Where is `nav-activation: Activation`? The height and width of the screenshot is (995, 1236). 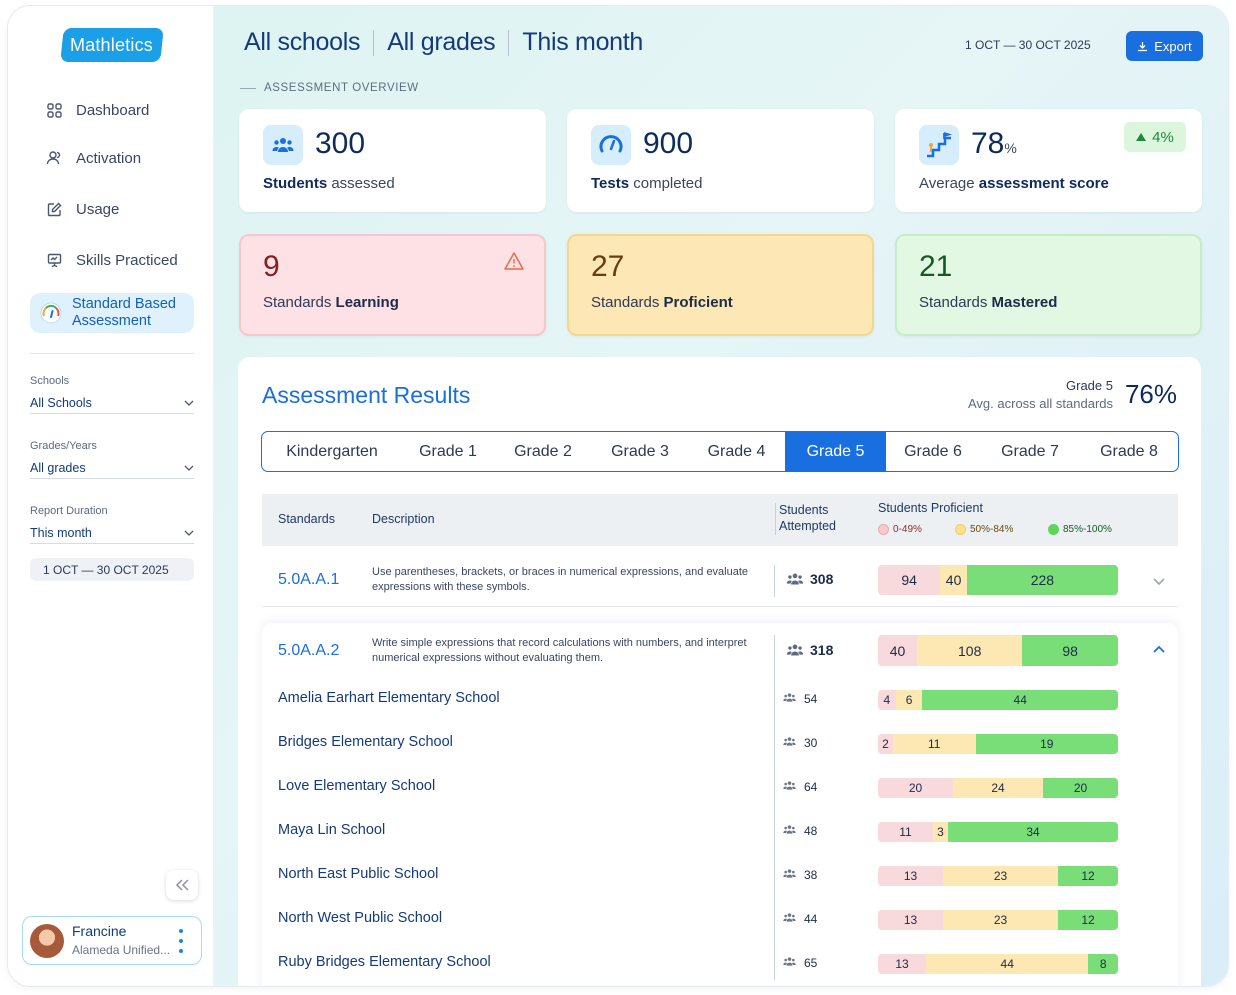
nav-activation: Activation is located at coordinates (112, 158).